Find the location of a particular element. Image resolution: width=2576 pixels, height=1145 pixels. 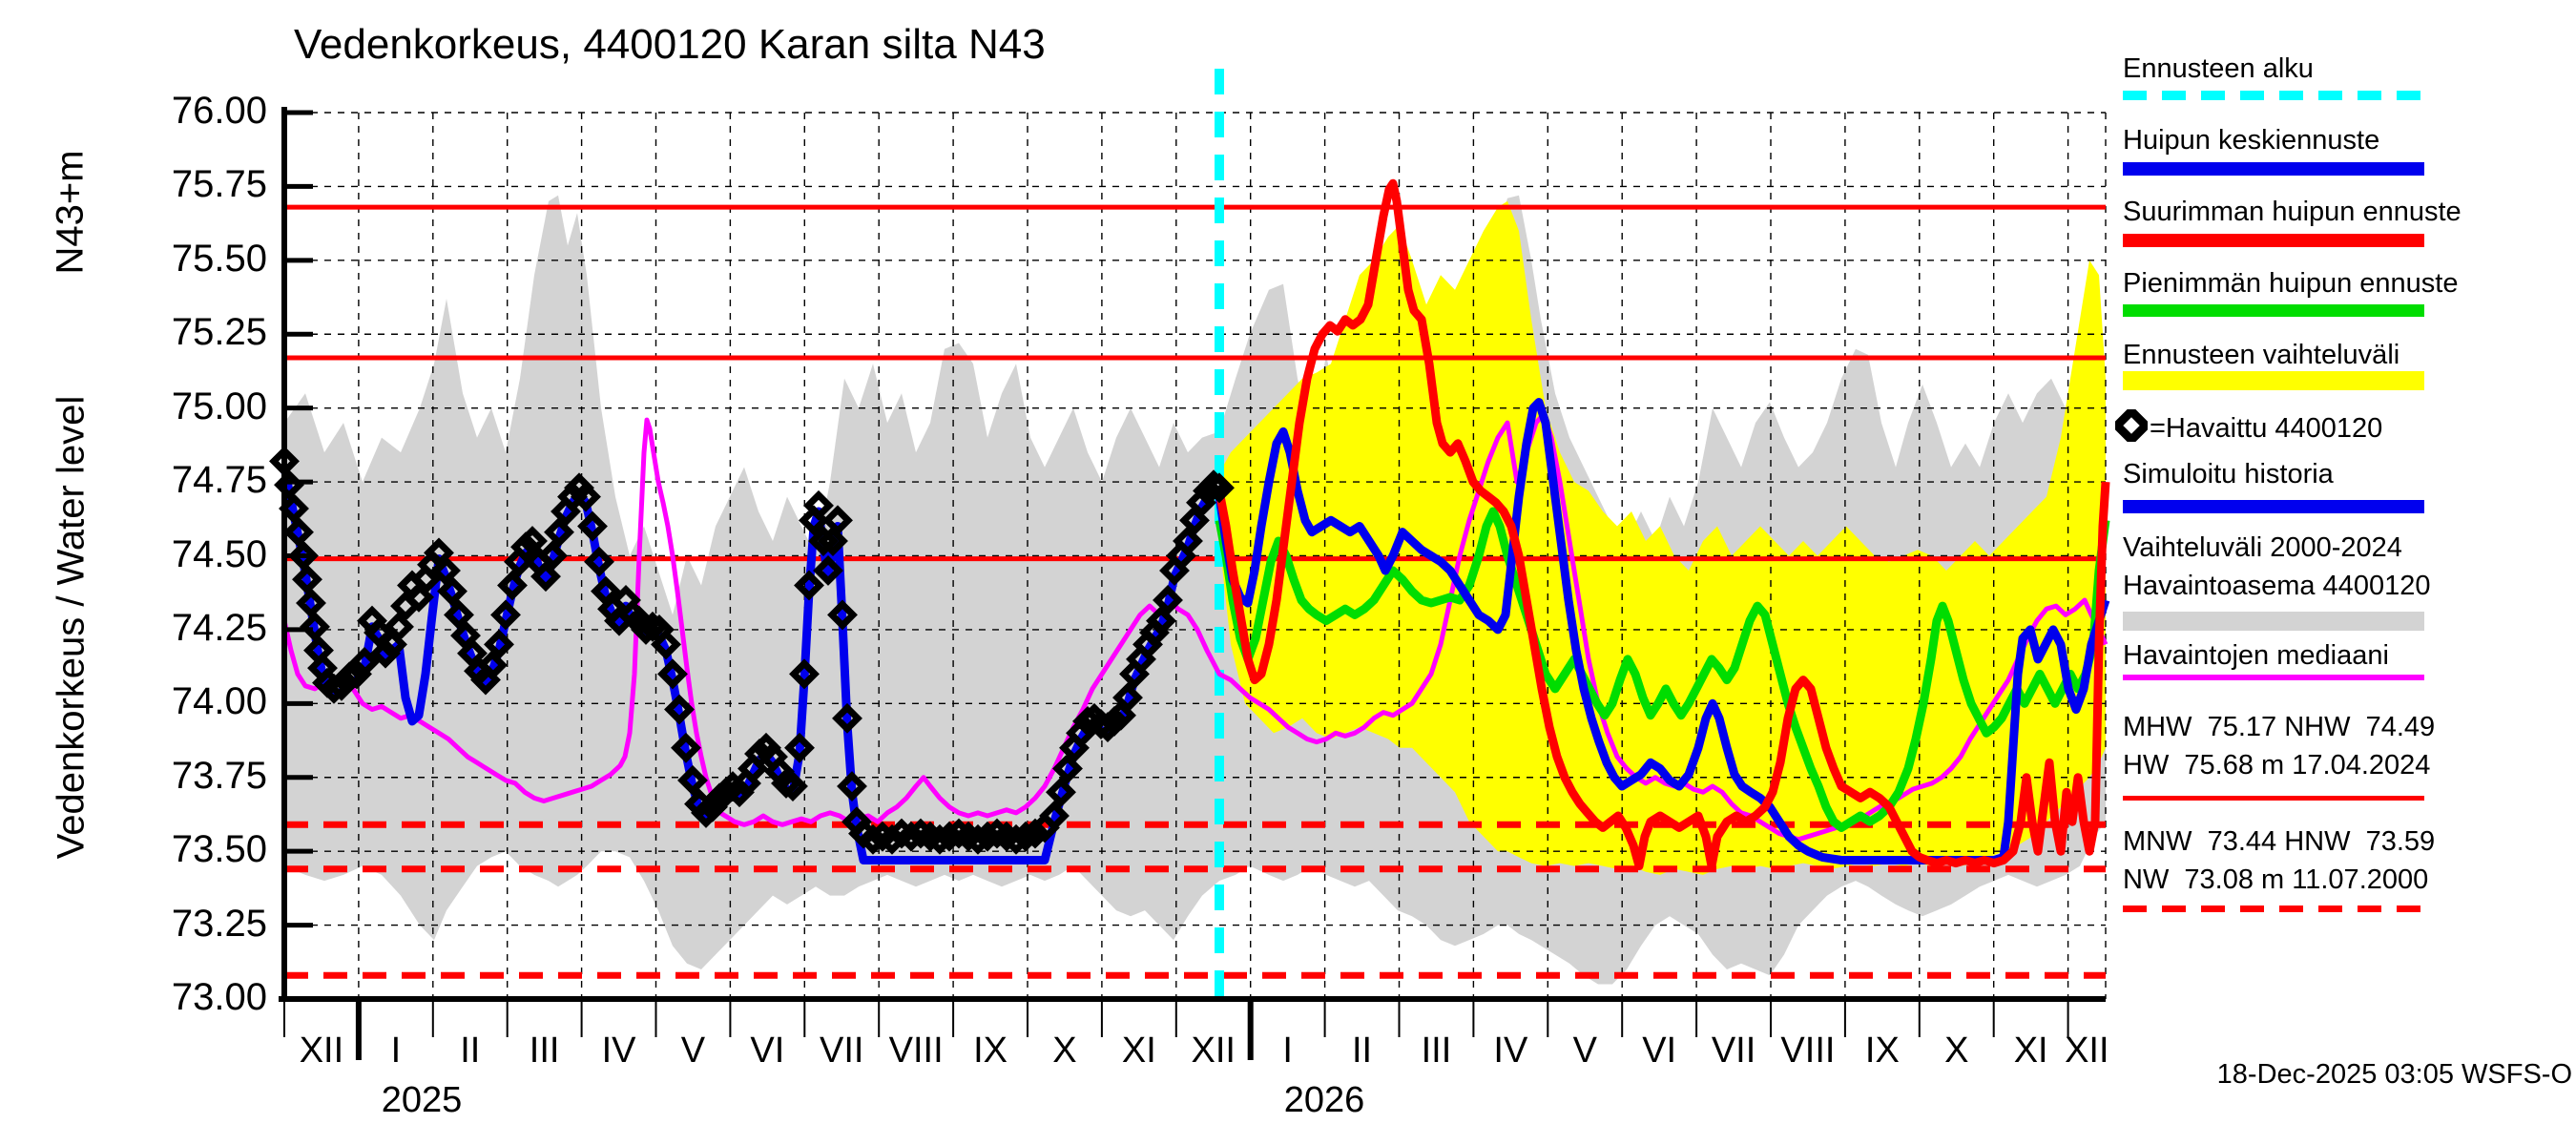

legend-item-label-median: Havaintojen mediaani is located at coordinates (2256, 655).